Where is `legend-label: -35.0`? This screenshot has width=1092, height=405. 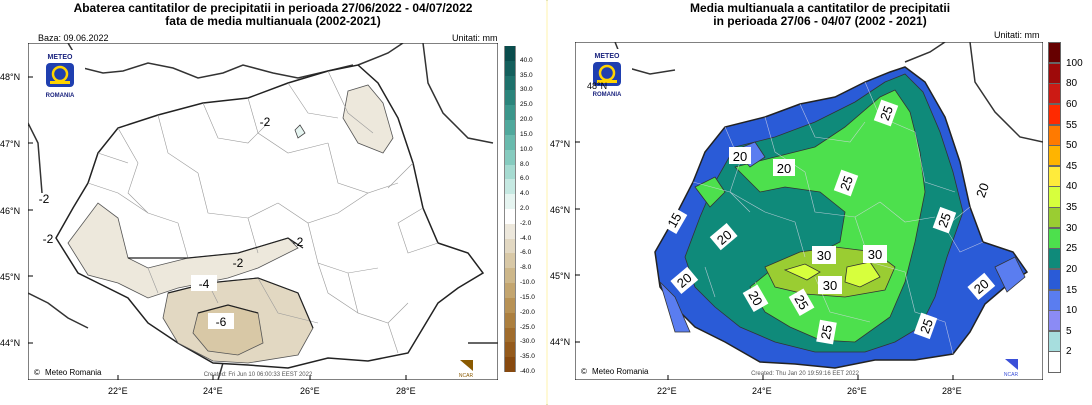
legend-label: -35.0 is located at coordinates (527, 357).